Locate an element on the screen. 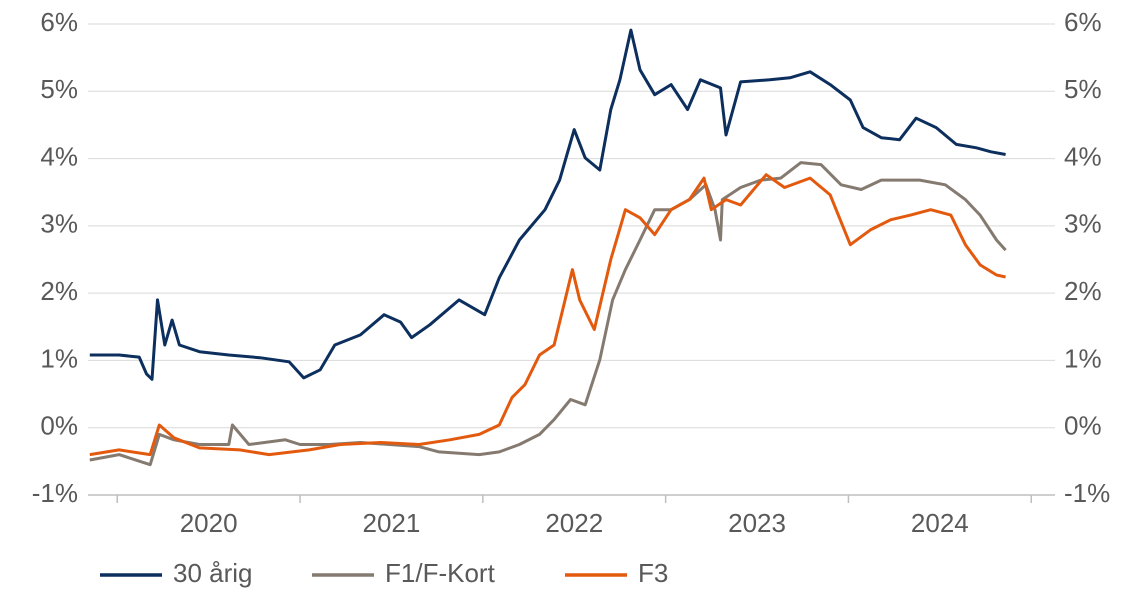  y-tick-label: 3% is located at coordinates (59, 224).